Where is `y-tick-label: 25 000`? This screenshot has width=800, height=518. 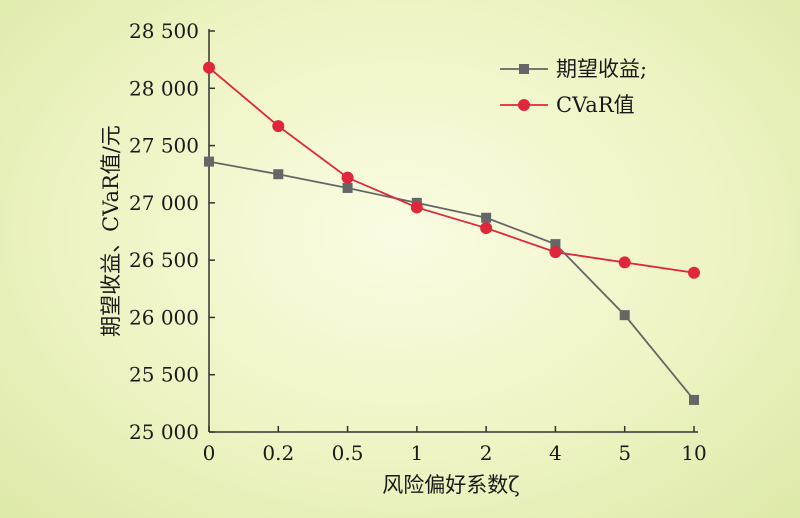 y-tick-label: 25 000 is located at coordinates (164, 432).